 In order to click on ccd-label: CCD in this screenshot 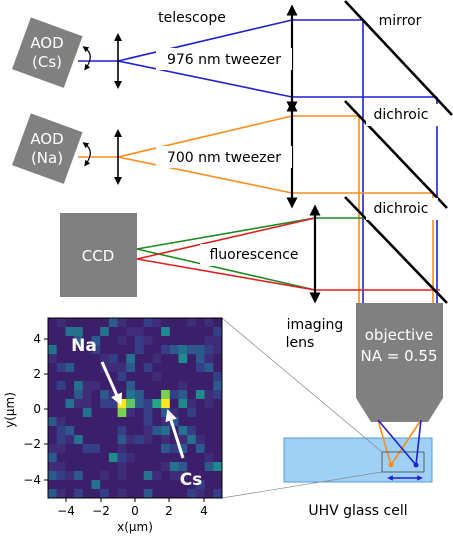, I will do `click(98, 256)`.